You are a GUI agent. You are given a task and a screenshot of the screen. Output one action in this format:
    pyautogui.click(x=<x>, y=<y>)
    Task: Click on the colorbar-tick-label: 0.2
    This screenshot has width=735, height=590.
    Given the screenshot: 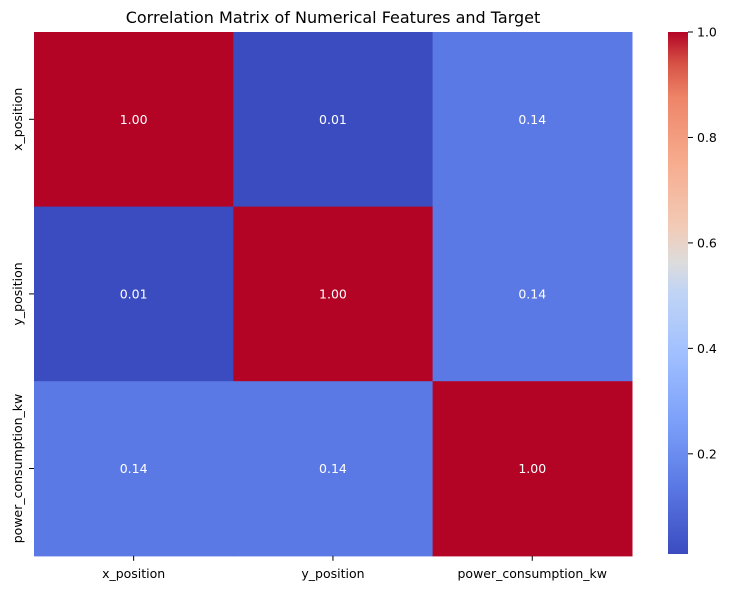 What is the action you would take?
    pyautogui.click(x=707, y=453)
    